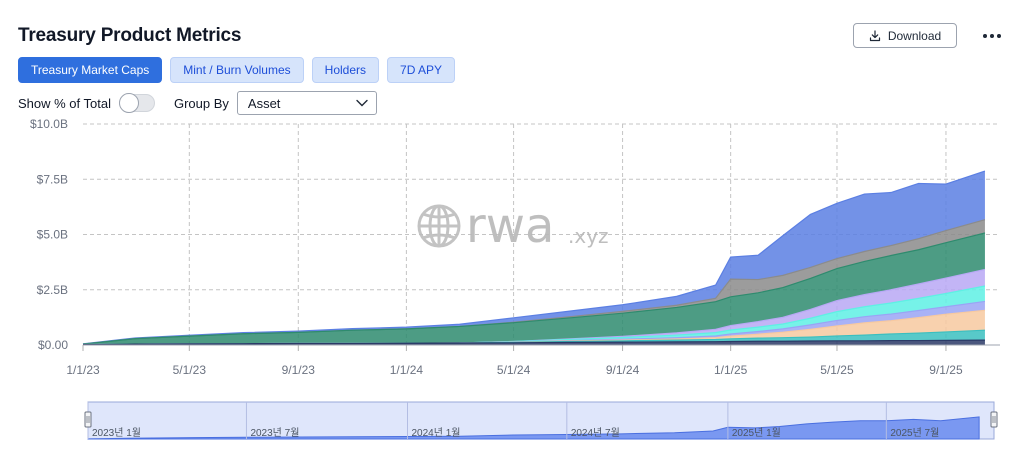 The image size is (1024, 469). Describe the element at coordinates (52, 235) in the screenshot. I see `y-tick-label: $5.0B` at that location.